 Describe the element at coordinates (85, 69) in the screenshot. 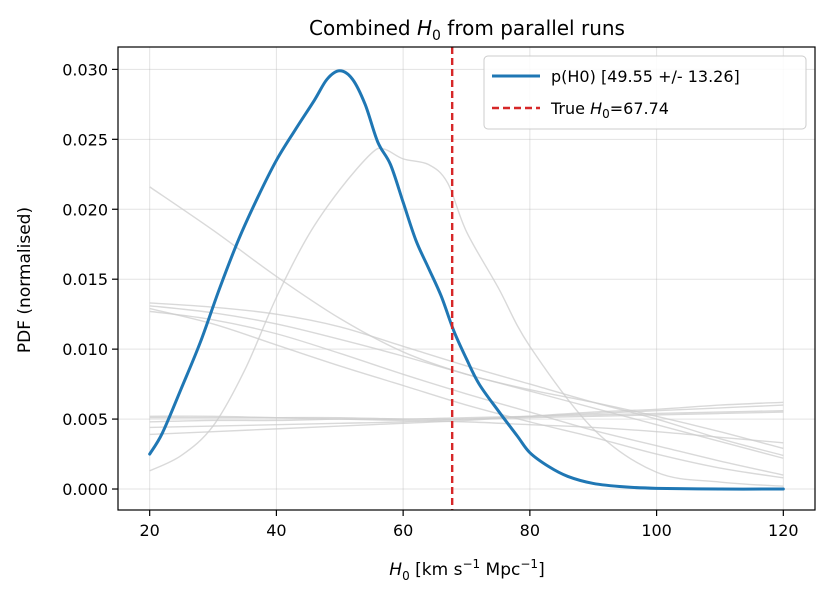

I see `y-tick-label: 0.030` at that location.